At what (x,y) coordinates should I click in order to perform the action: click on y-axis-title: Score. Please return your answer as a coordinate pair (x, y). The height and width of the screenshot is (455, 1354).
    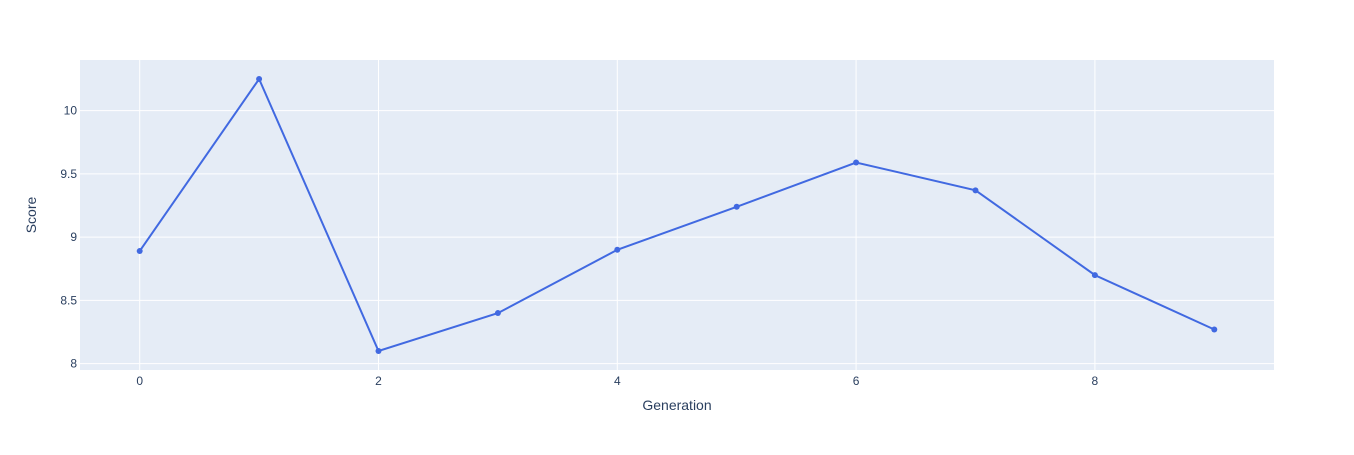
    Looking at the image, I should click on (31, 215).